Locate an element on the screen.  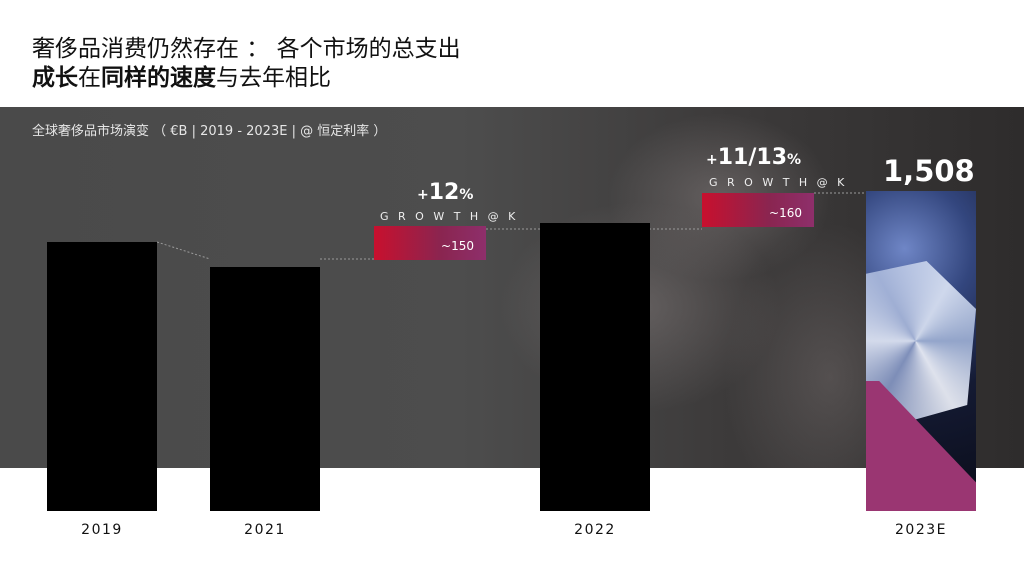
x-tick-label-2023E: 2023E is located at coordinates (921, 530).